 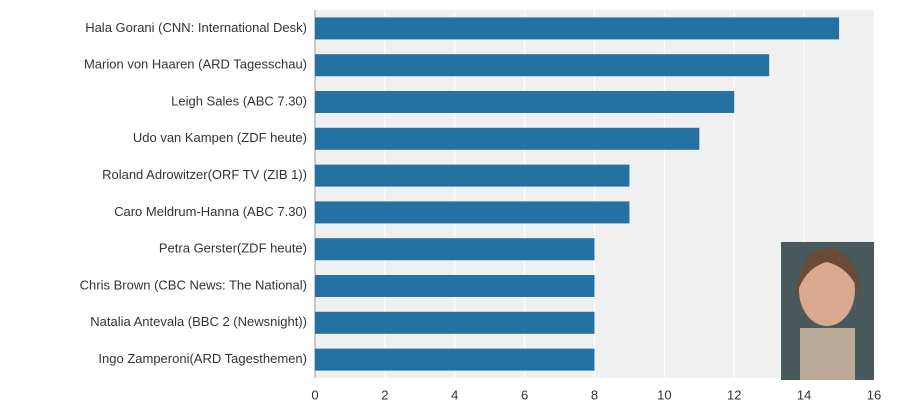 I want to click on x-tick-label: 8, so click(x=594, y=394).